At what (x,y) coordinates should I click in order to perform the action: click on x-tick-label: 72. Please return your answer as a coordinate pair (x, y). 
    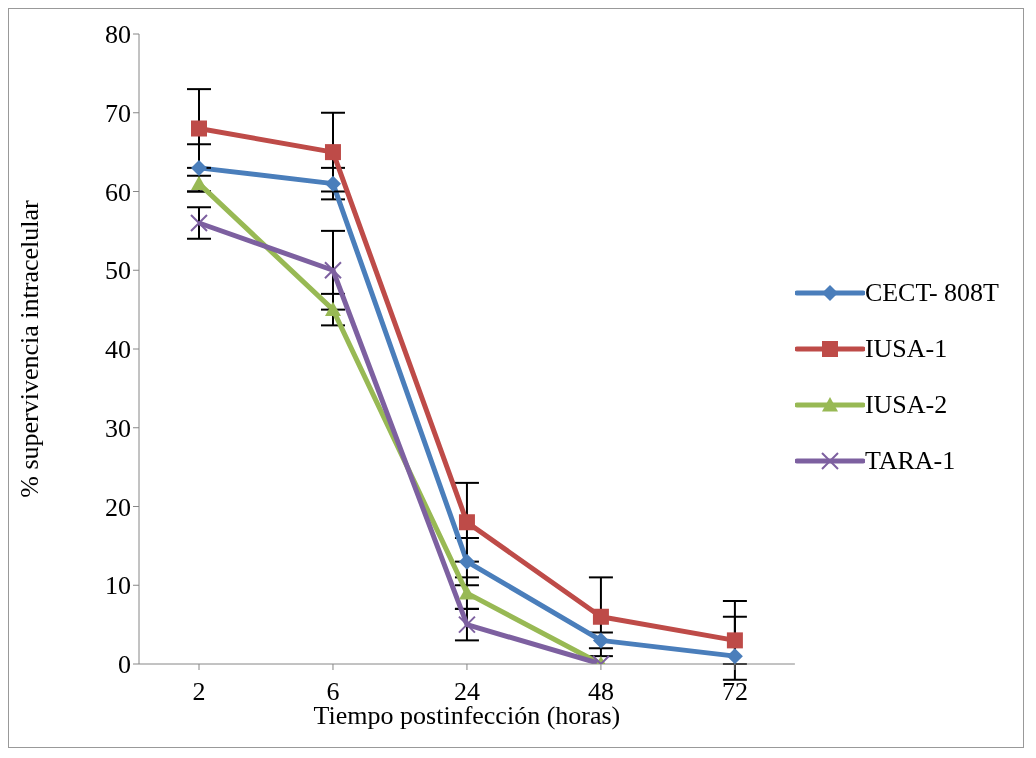
    Looking at the image, I should click on (734, 692).